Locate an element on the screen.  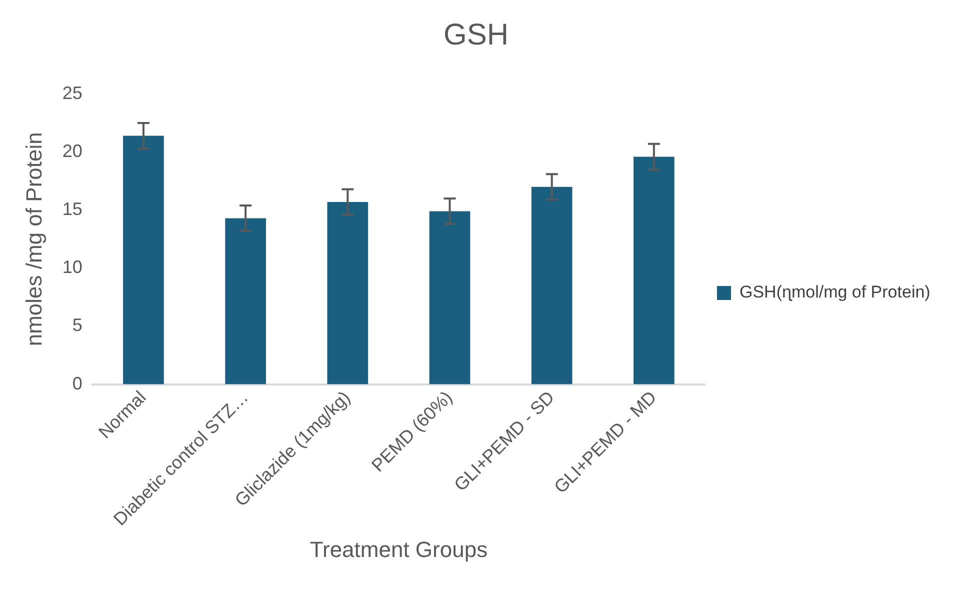
x-axis-title: Treatment Groups is located at coordinates (399, 549).